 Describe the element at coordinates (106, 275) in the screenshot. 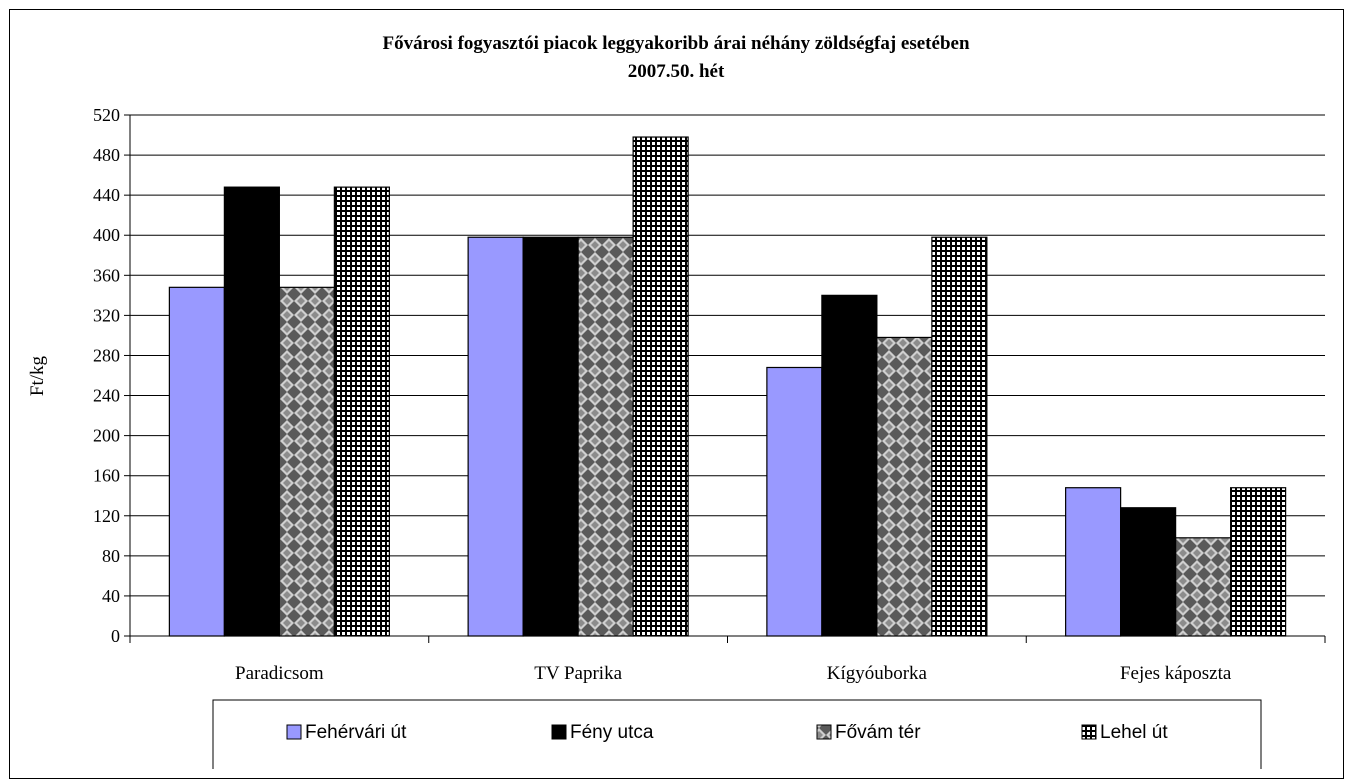

I see `y-tick-label: 360` at that location.